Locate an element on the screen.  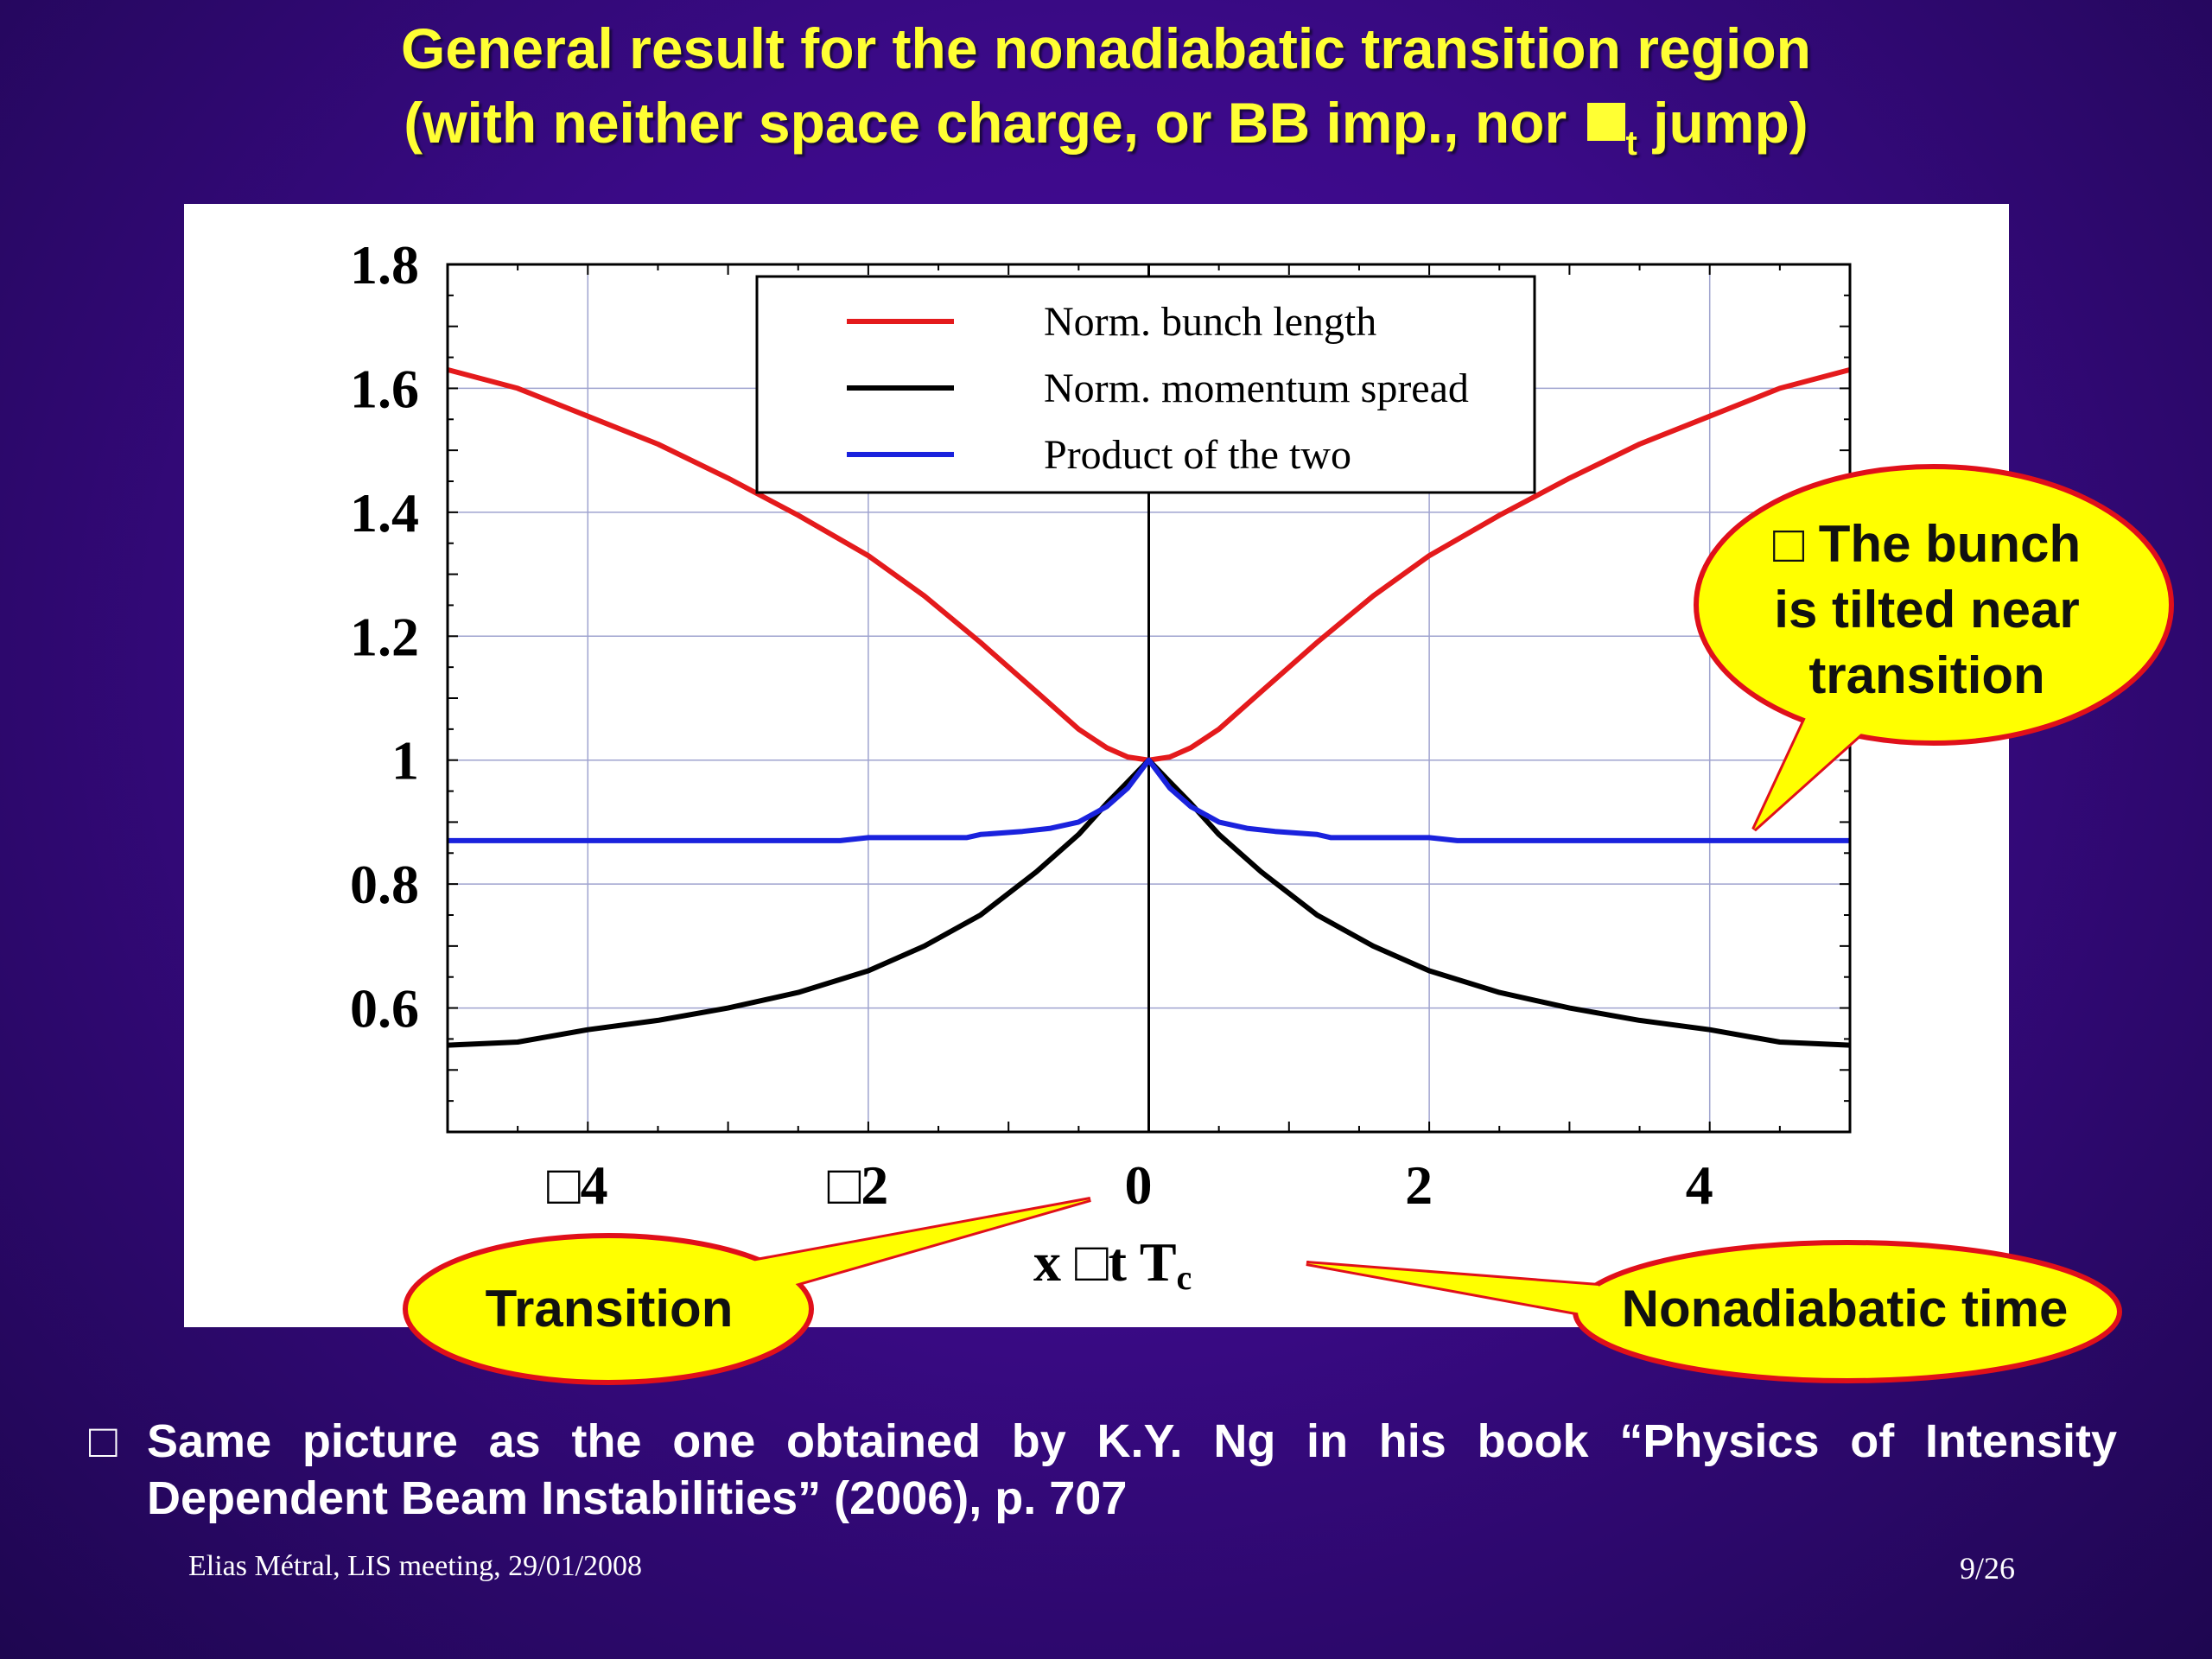
callout-tilt-tail-fill is located at coordinates (1816, 769).